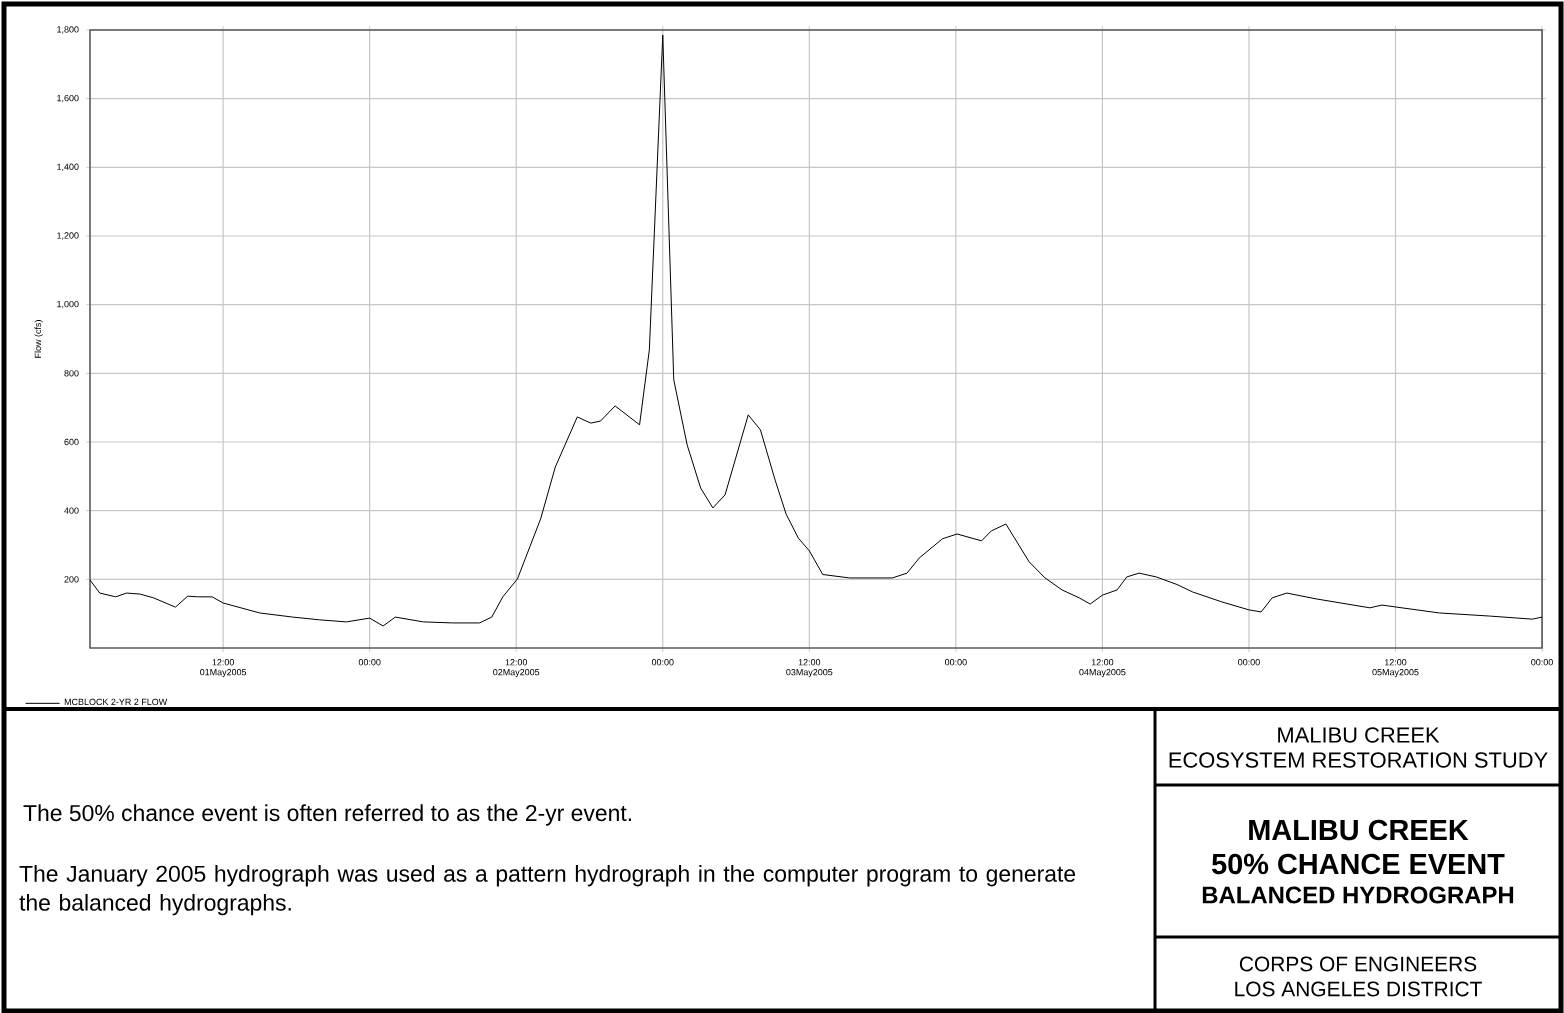 The image size is (1564, 1013). Describe the element at coordinates (1358, 989) in the screenshot. I see `text: LOS ANGELES DISTRICT` at that location.